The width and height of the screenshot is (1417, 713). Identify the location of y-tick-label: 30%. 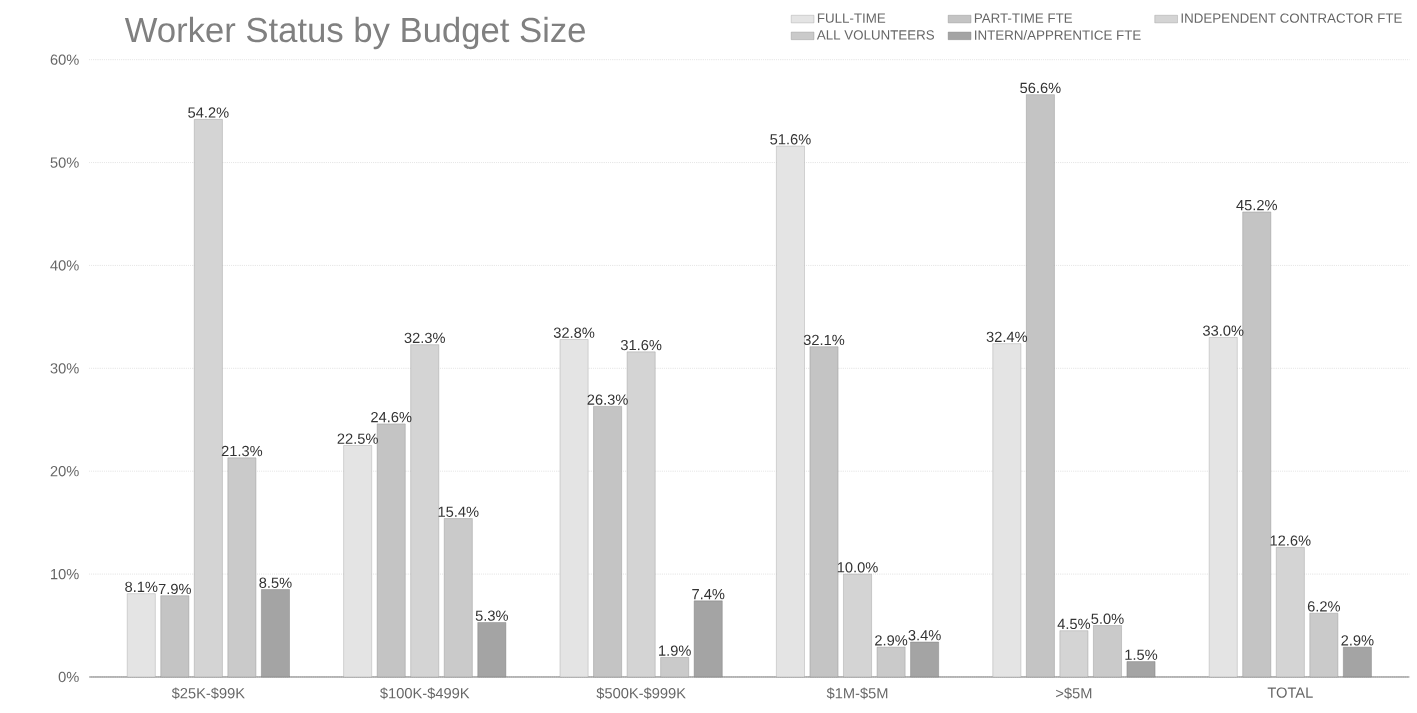
(64, 368).